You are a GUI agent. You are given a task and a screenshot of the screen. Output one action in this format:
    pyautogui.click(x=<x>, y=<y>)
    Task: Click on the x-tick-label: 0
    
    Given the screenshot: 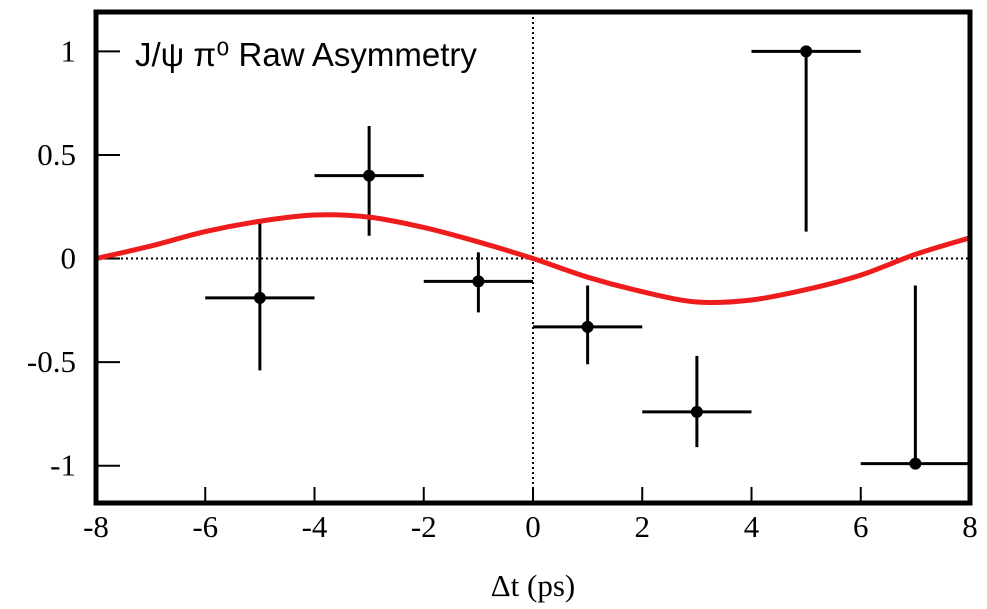 What is the action you would take?
    pyautogui.click(x=533, y=526)
    